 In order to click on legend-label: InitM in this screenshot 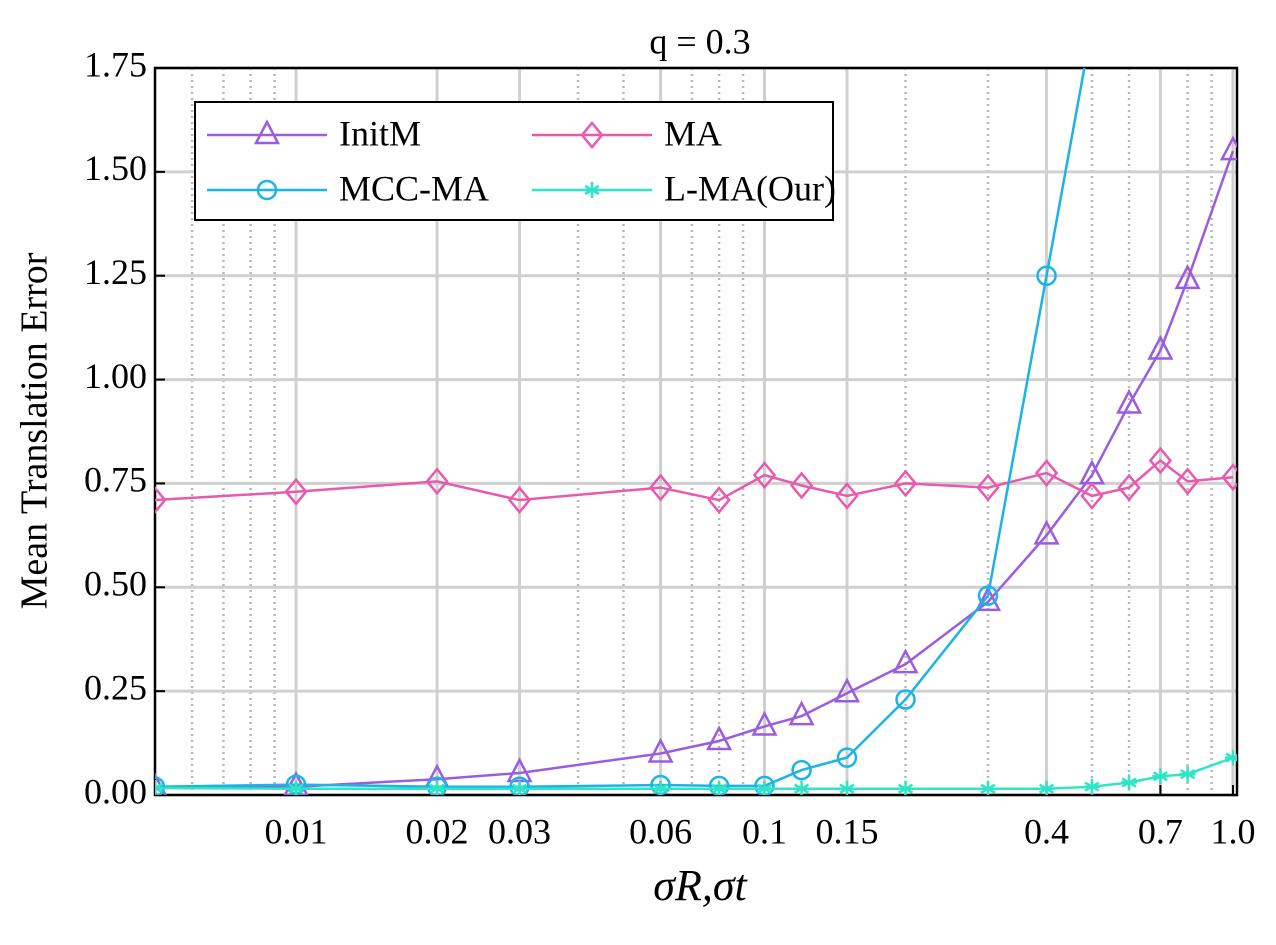, I will do `click(380, 133)`.